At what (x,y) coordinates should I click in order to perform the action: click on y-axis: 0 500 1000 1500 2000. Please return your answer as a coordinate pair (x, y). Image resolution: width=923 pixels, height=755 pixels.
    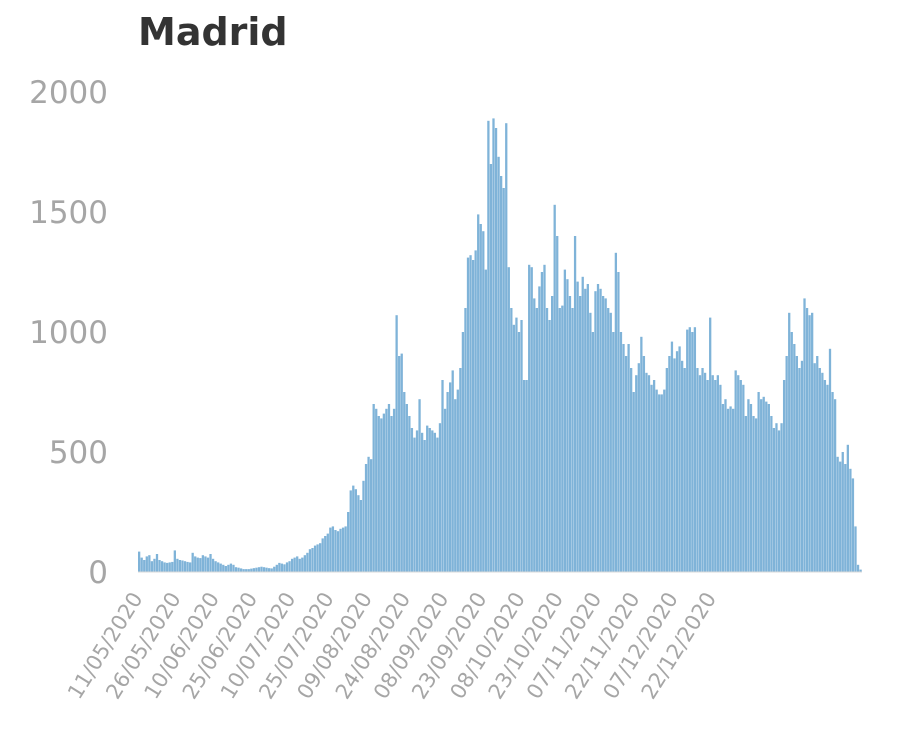
    Looking at the image, I should click on (68, 333).